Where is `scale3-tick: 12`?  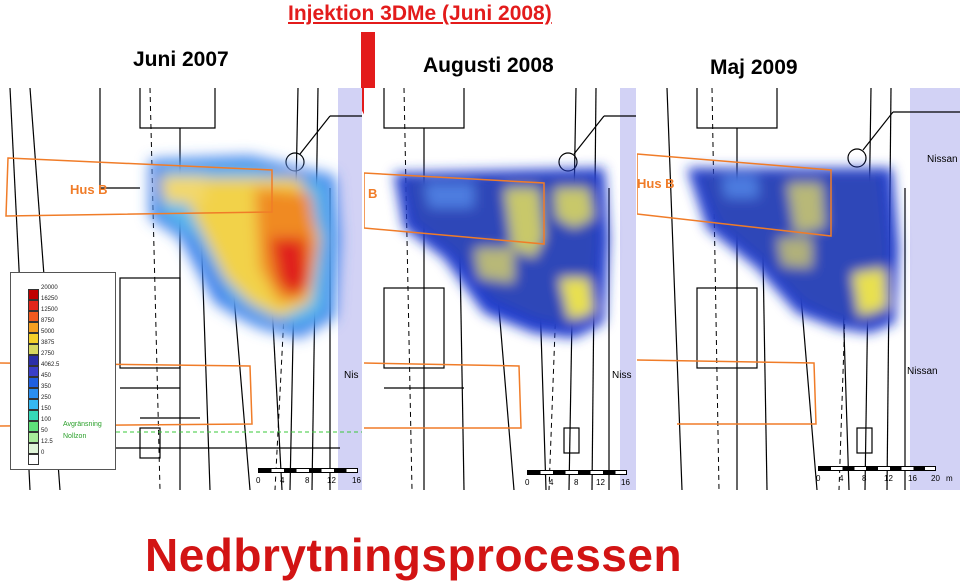
scale3-tick: 12 is located at coordinates (888, 478).